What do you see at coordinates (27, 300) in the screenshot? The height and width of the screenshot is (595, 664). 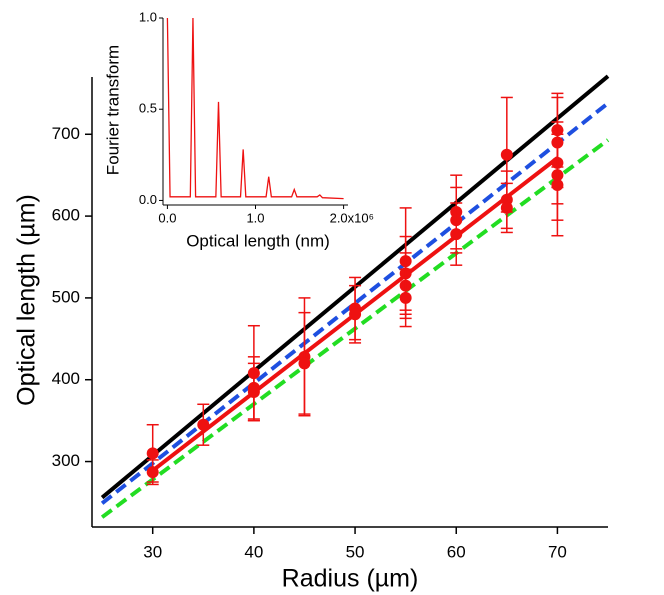 I see `y-axis-label: Optical length (µm)` at bounding box center [27, 300].